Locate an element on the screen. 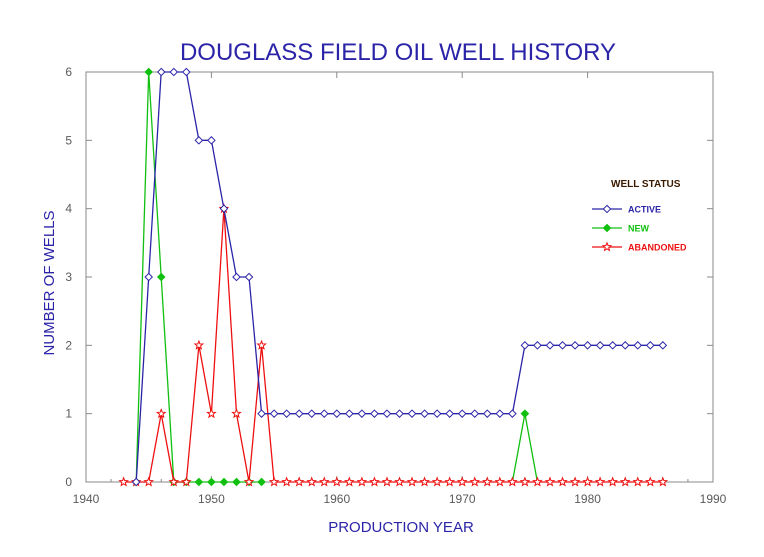 The width and height of the screenshot is (764, 557). y-axis-label: NUMBER OF WELLS is located at coordinates (49, 282).